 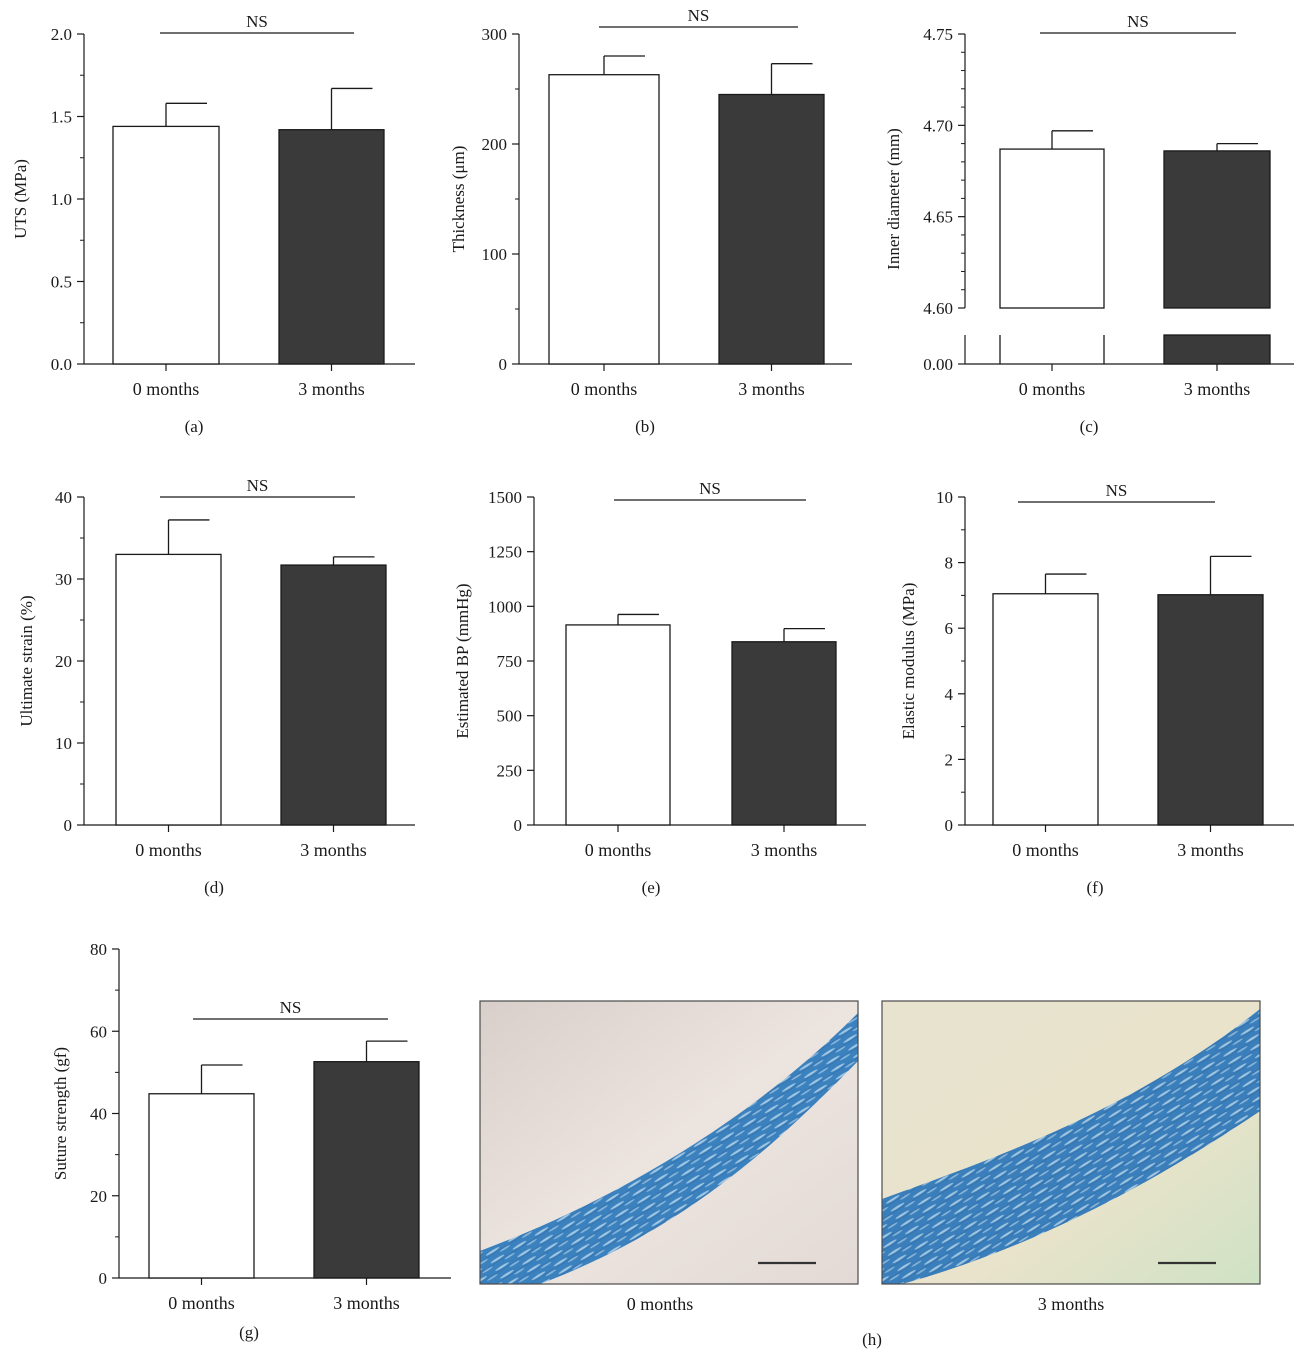 What do you see at coordinates (949, 628) in the screenshot?
I see `y-tick-label: 6` at bounding box center [949, 628].